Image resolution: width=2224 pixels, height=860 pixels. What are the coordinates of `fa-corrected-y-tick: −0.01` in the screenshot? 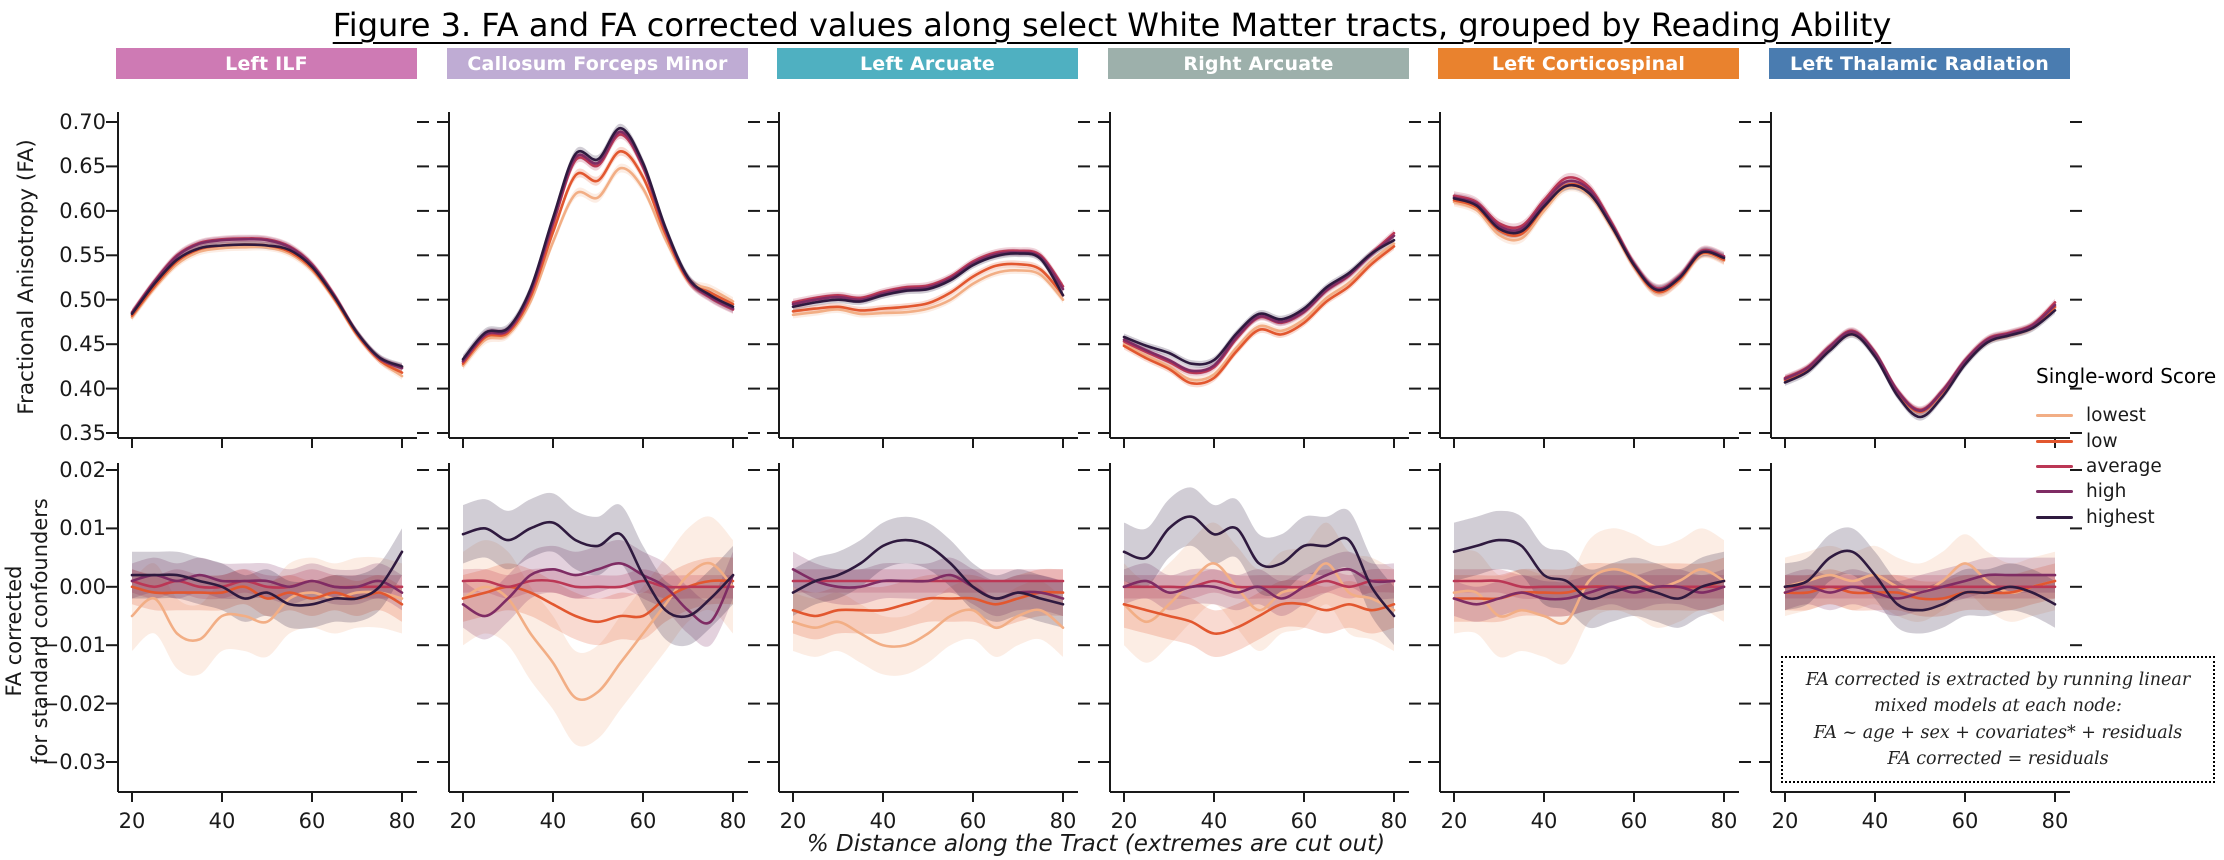 It's located at (73, 645).